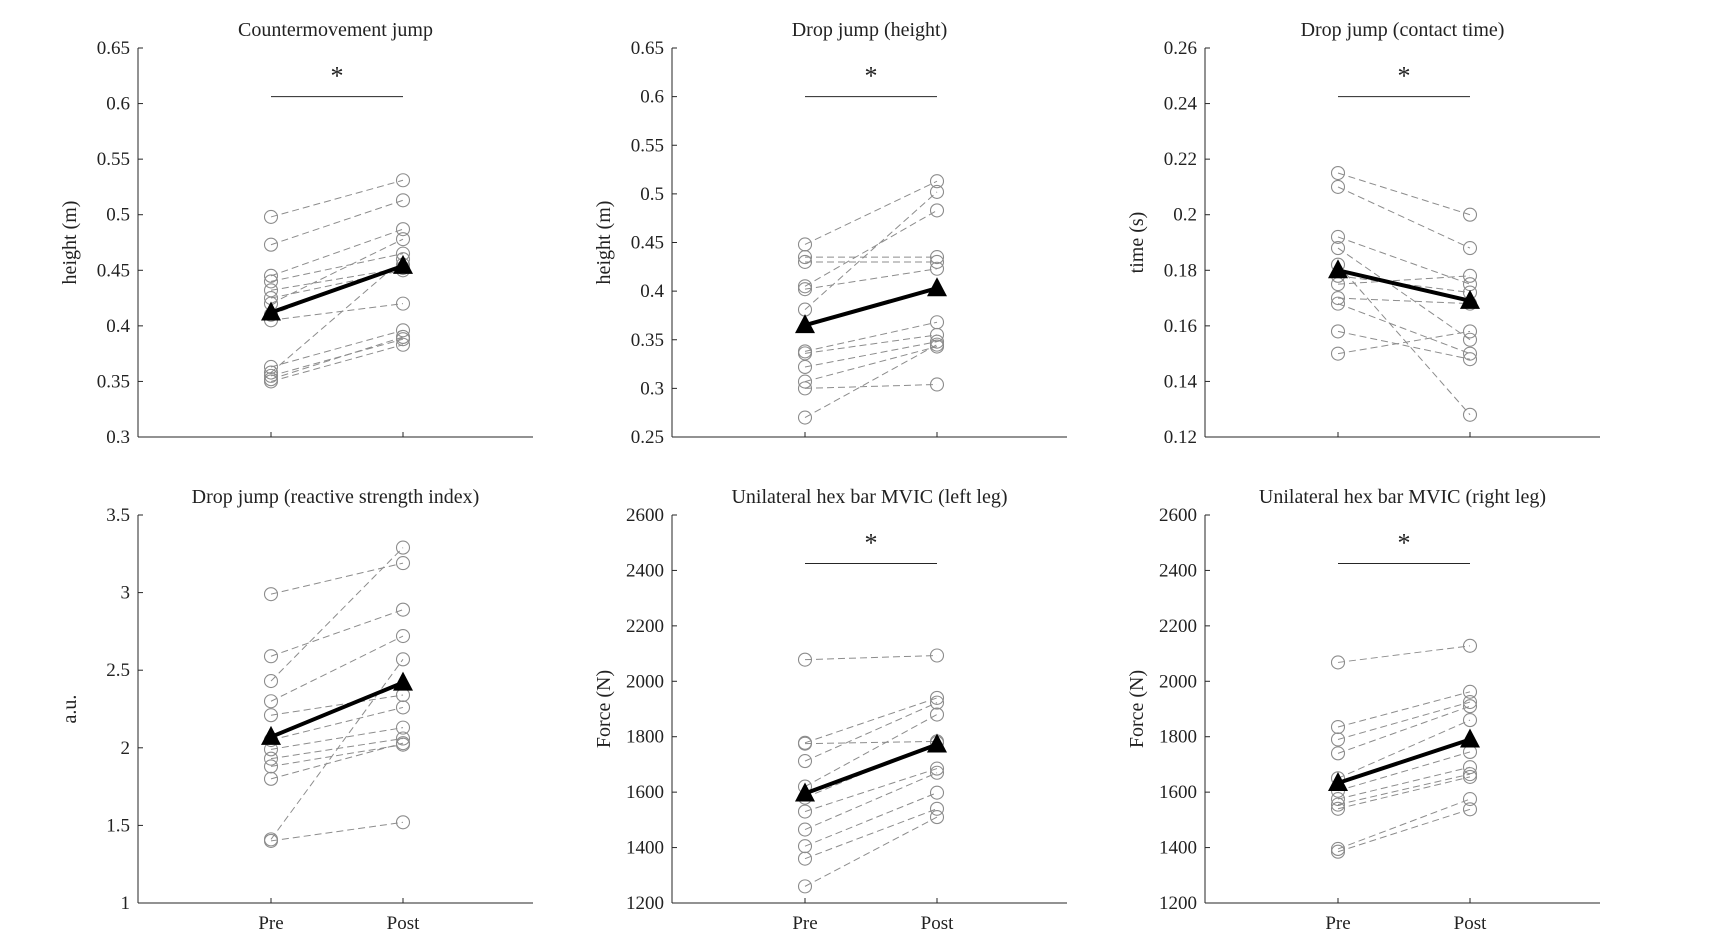  I want to click on y-tick-label: 0.6, so click(652, 97).